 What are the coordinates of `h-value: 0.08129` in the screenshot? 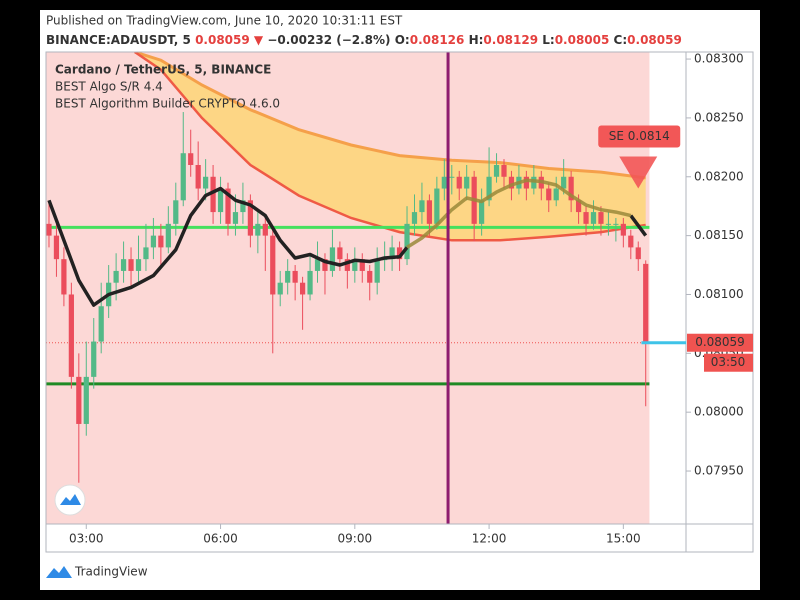 It's located at (510, 40).